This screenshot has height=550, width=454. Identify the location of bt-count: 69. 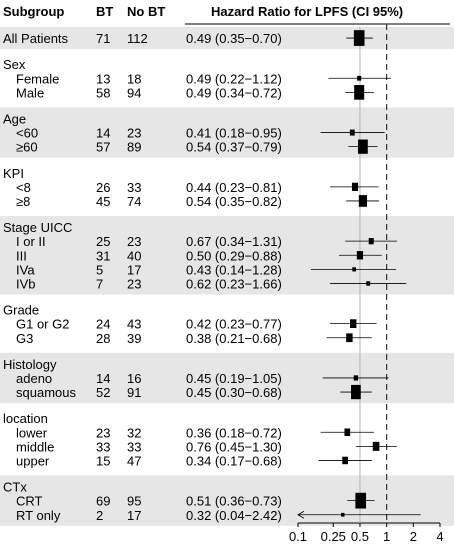
(103, 501).